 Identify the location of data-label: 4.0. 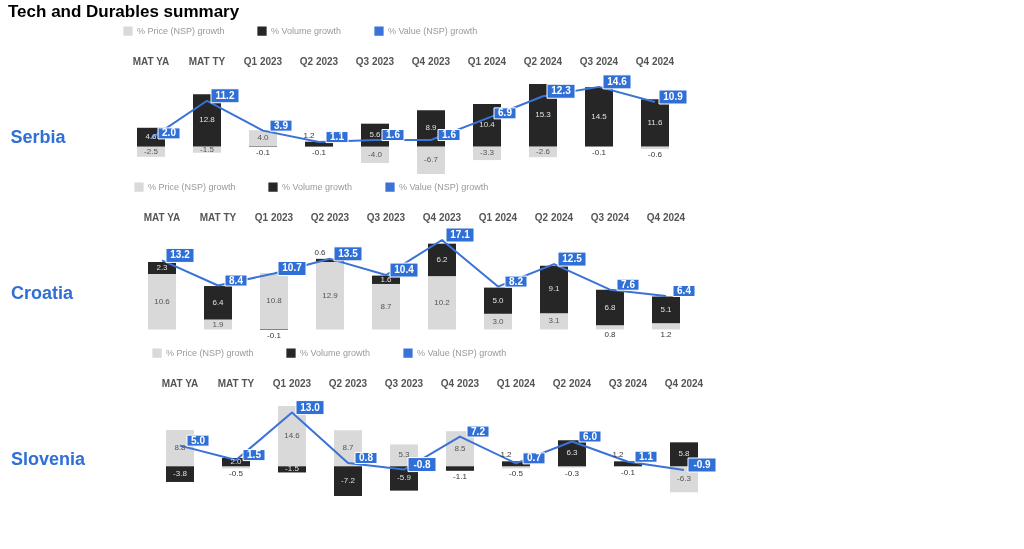
(263, 138).